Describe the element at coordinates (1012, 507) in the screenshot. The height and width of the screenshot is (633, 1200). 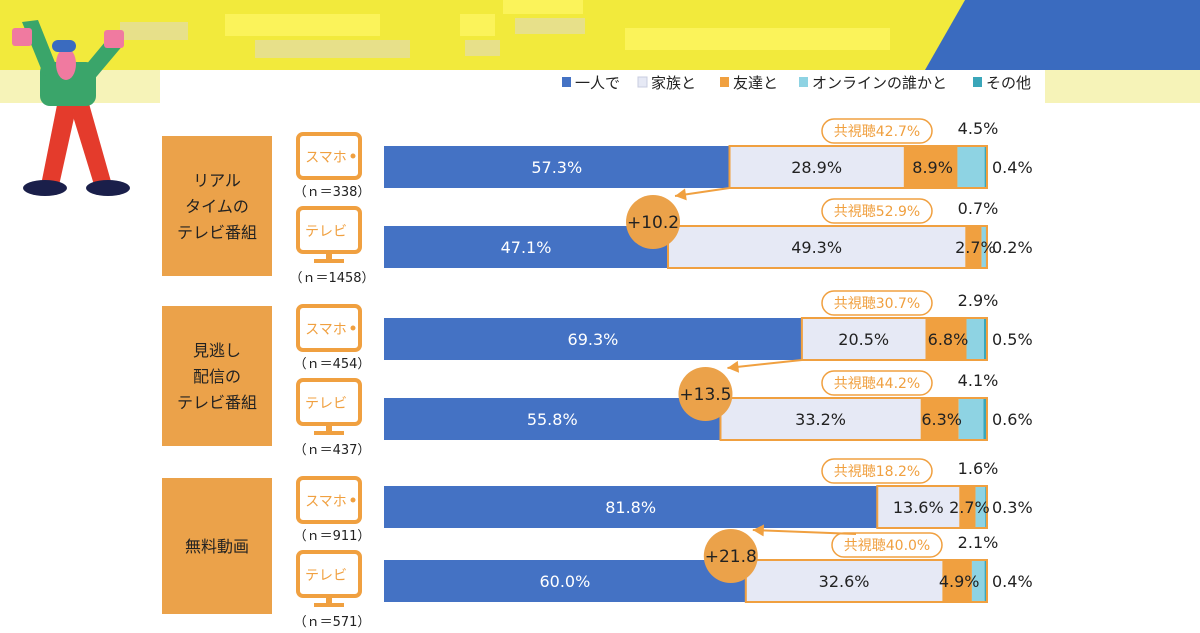
I see `data-label-other: 0.3%` at that location.